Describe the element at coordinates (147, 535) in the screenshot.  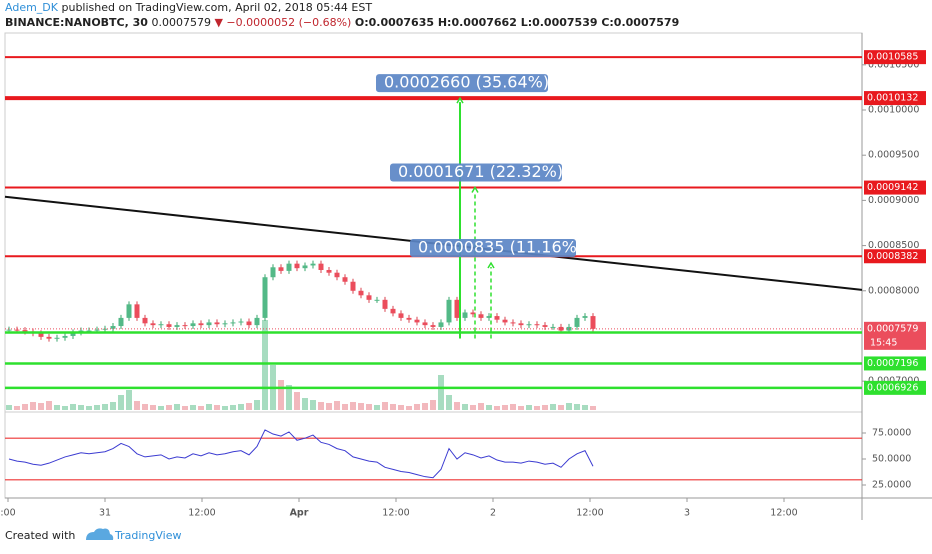
I see `footer-brand: TradingView` at that location.